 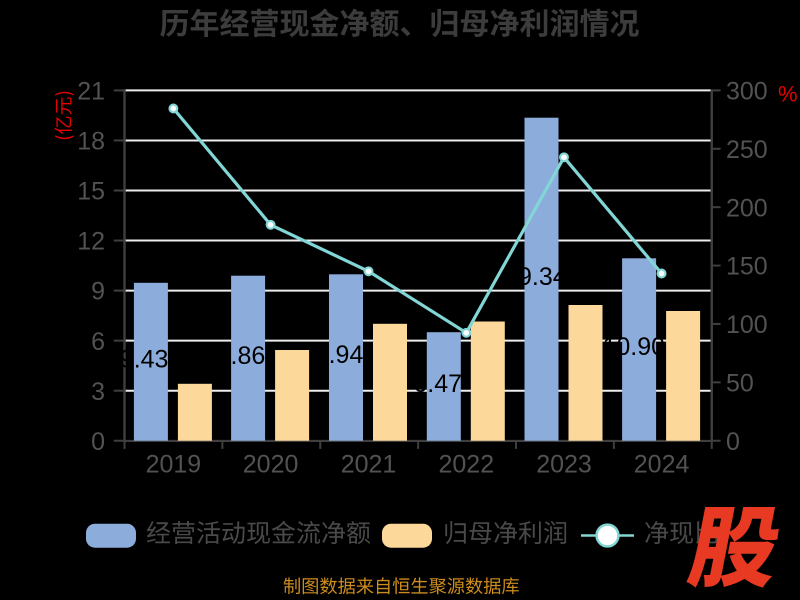 I want to click on svg-text: 2021, so click(x=369, y=465).